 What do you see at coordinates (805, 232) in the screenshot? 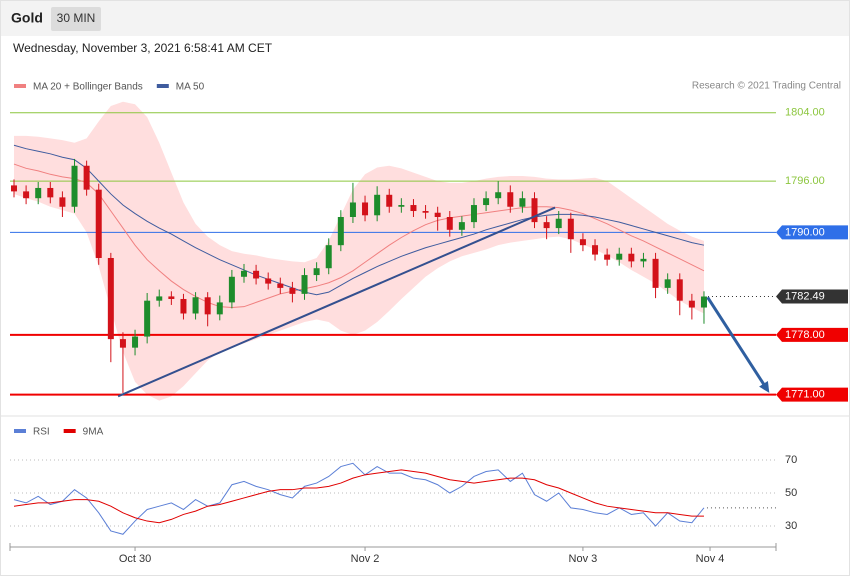
I see `level-label: 1790.00` at bounding box center [805, 232].